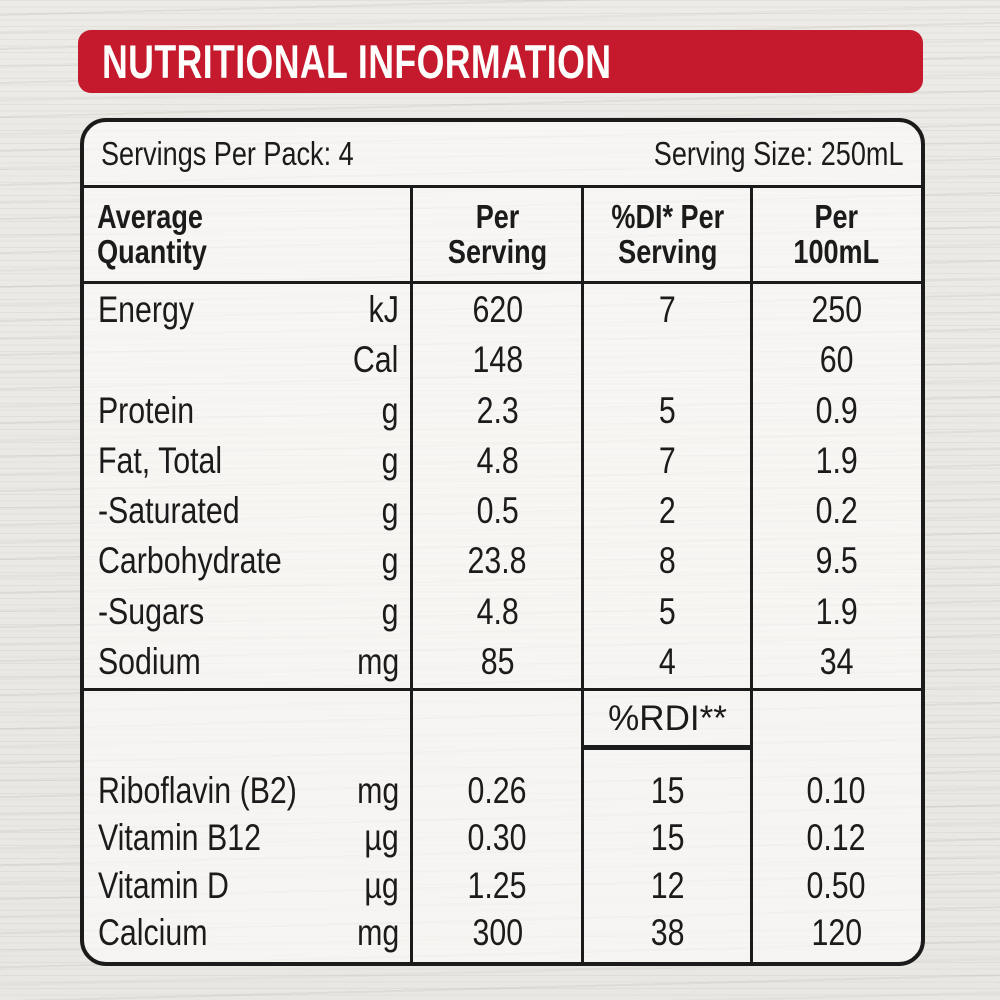  What do you see at coordinates (836, 233) in the screenshot?
I see `column-header-per-100ml: Per 100mL` at bounding box center [836, 233].